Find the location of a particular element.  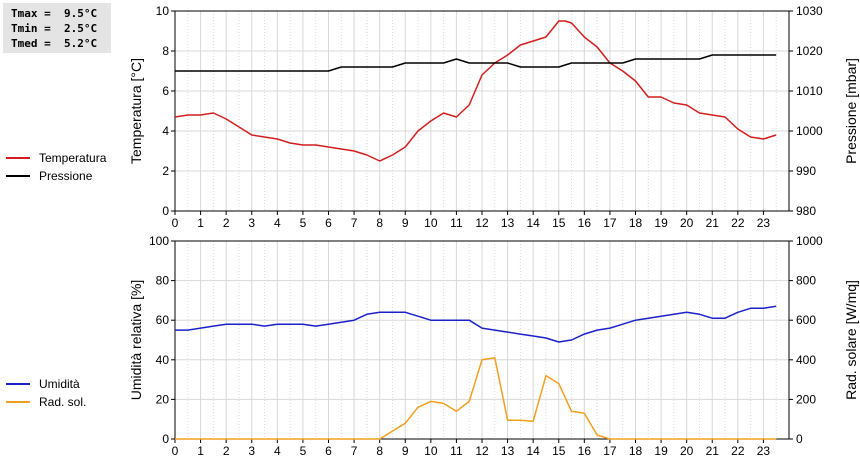

stats-box: Tmax = 9.5°C Tmin = 2.5°C Tmed = 5.2°C is located at coordinates (57, 28).